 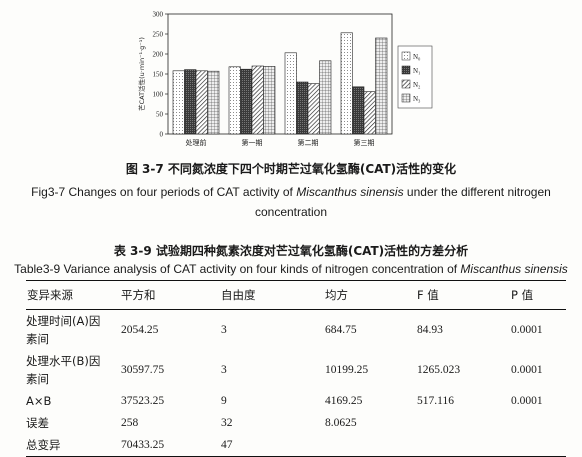 I want to click on row-df: 9, so click(x=224, y=401).